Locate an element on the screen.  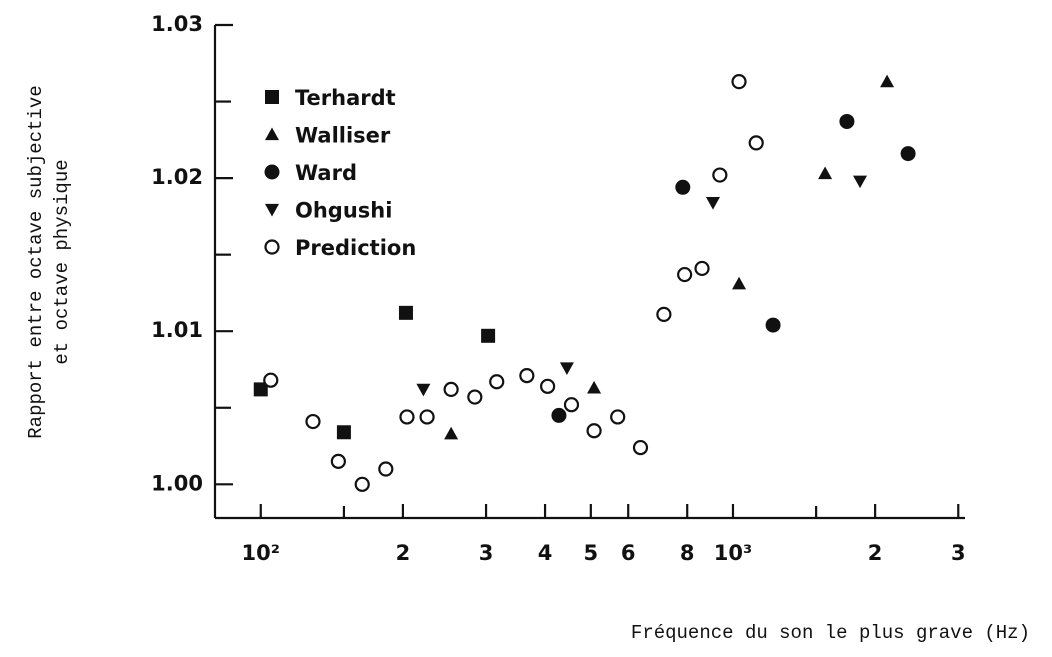
y-axis-label: Rapport entre octave subjective is located at coordinates (36, 261).